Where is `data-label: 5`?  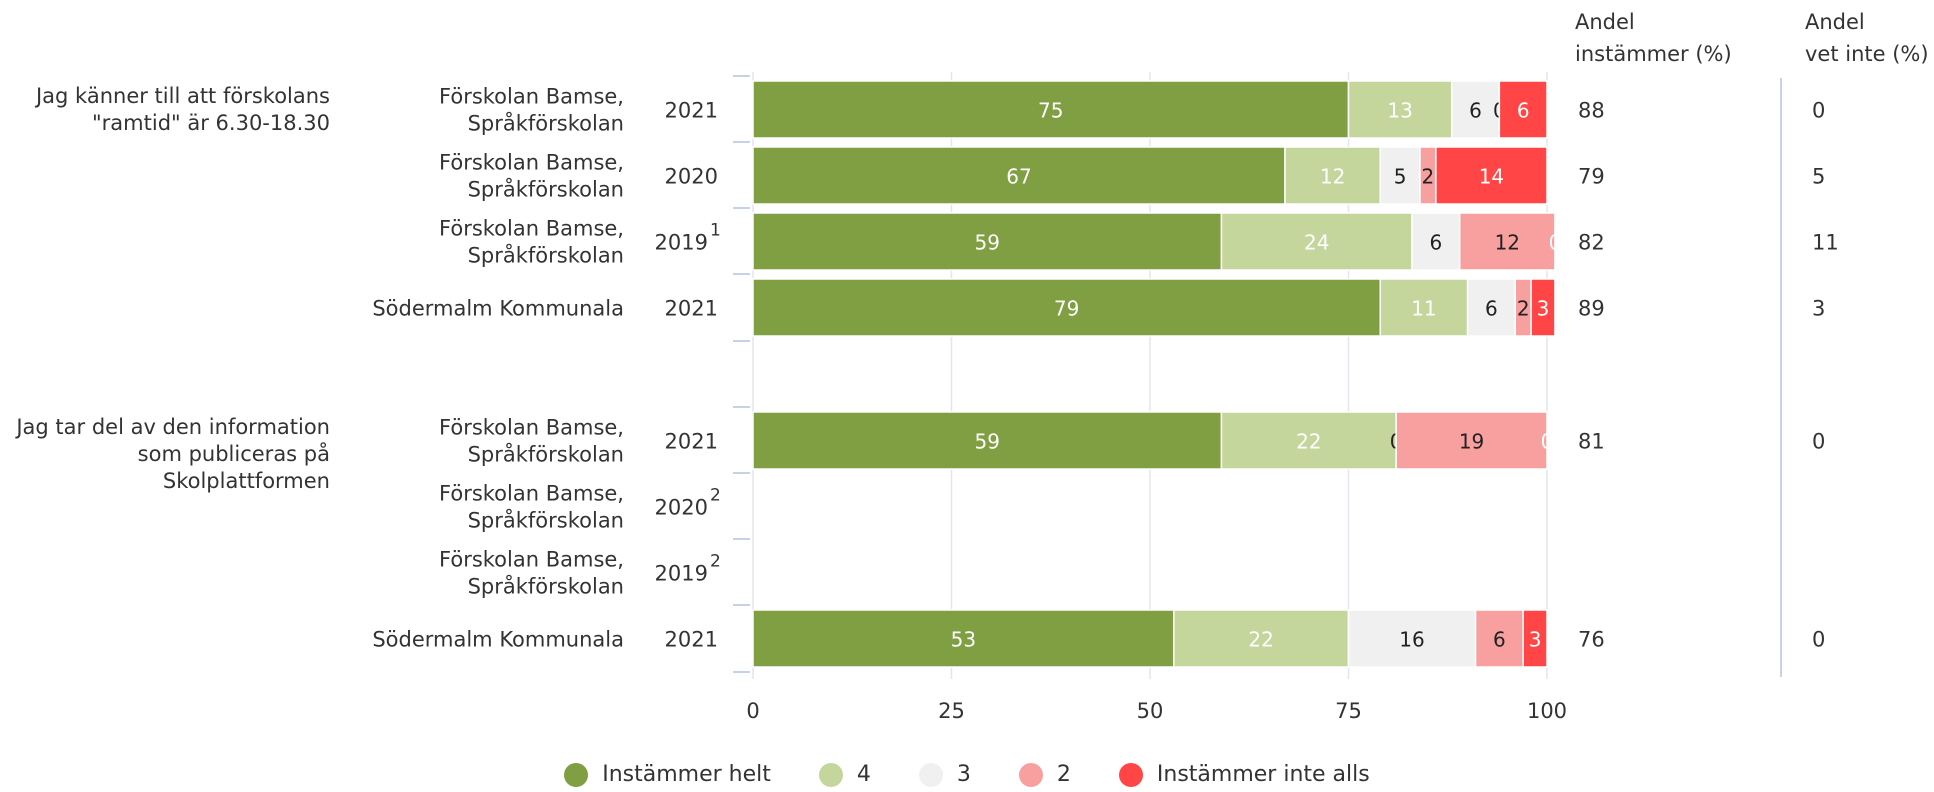 data-label: 5 is located at coordinates (1400, 177).